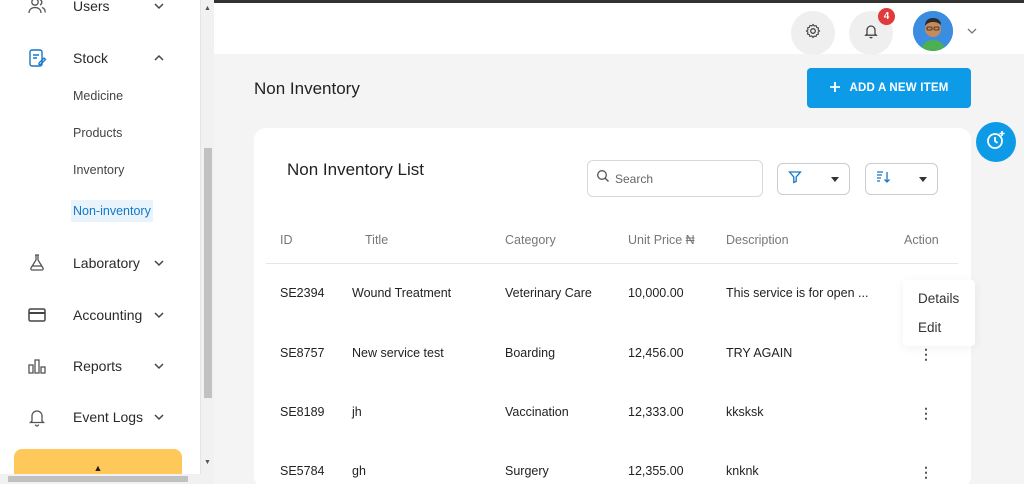 This screenshot has height=484, width=1024. What do you see at coordinates (112, 211) in the screenshot?
I see `sidebar-subitem-non-inventory: Non-inventory` at bounding box center [112, 211].